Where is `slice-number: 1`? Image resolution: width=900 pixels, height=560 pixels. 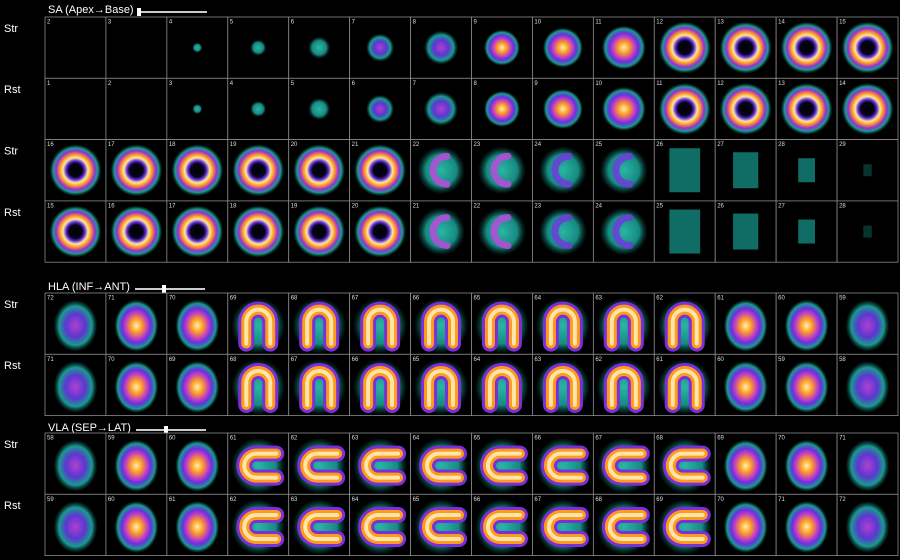
slice-number: 1 is located at coordinates (49, 84).